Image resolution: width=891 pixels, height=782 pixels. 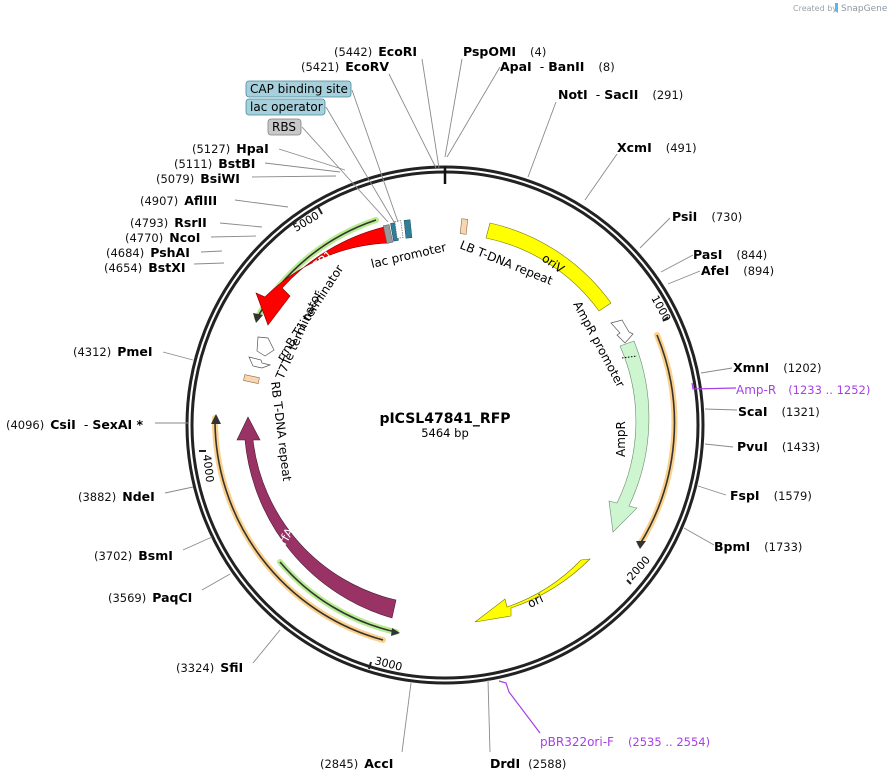 I want to click on orf-arrowhead-icon, so click(x=641, y=545).